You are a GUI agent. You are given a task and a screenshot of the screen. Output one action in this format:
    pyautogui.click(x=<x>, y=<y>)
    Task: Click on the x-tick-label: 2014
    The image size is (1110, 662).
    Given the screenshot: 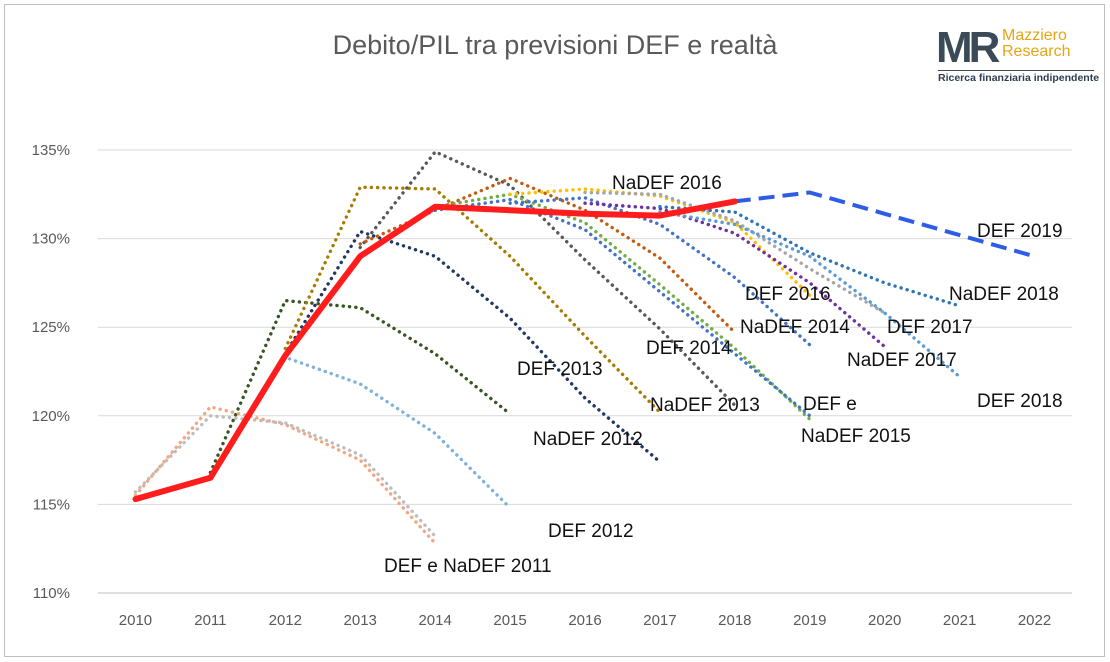 What is the action you would take?
    pyautogui.click(x=434, y=620)
    